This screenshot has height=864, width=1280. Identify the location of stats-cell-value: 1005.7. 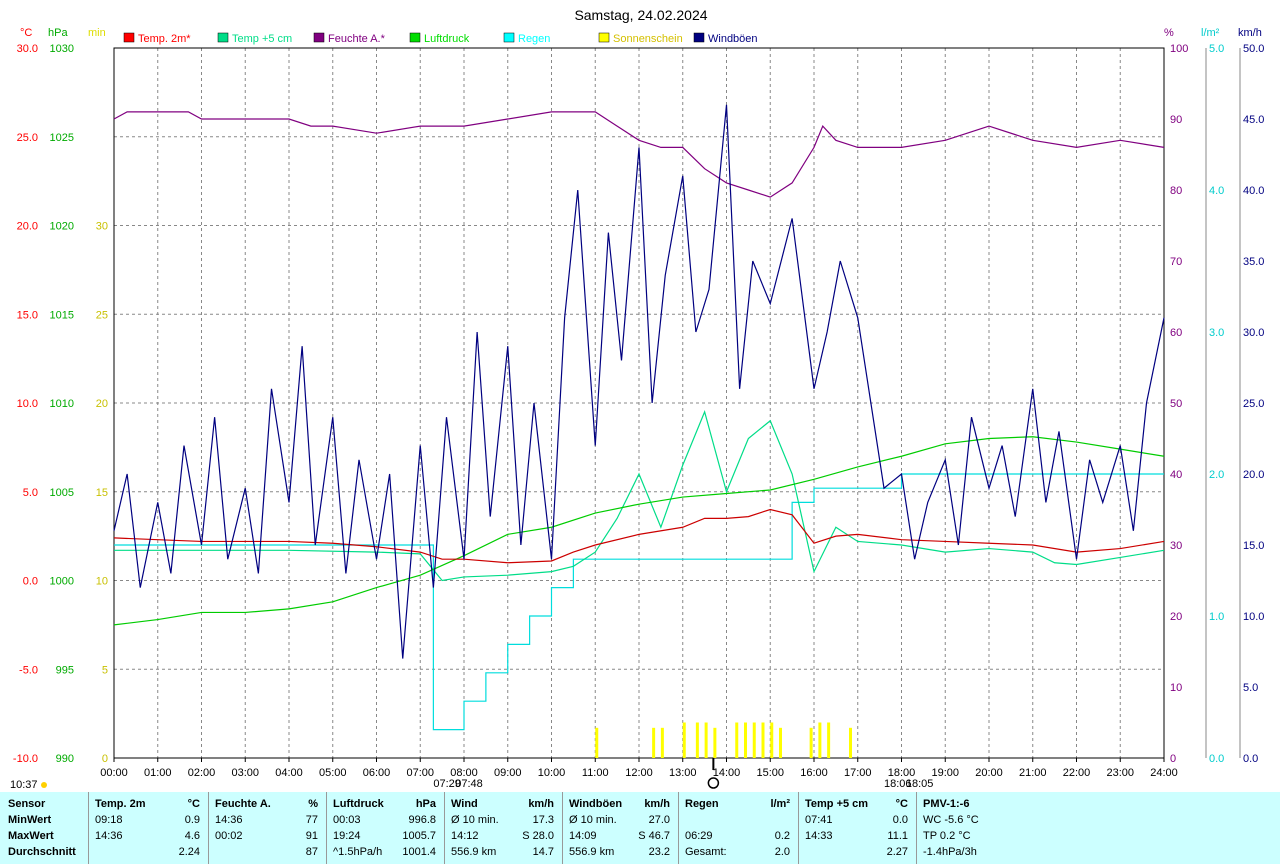
(419, 836).